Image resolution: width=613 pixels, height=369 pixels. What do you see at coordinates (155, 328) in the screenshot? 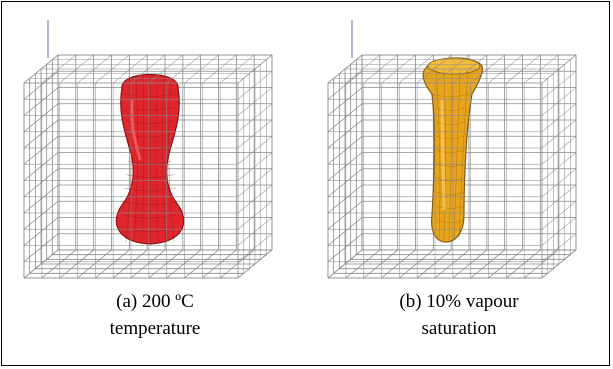
I see `caption-a-line2: temperature` at bounding box center [155, 328].